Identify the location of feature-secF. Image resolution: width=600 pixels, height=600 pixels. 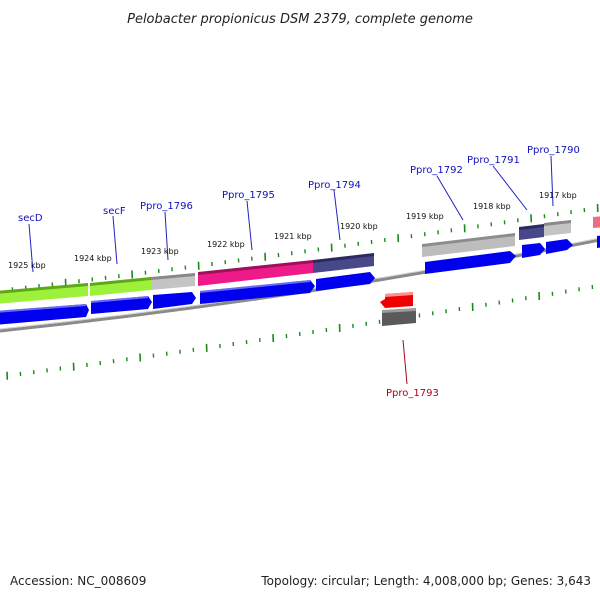
(120, 287).